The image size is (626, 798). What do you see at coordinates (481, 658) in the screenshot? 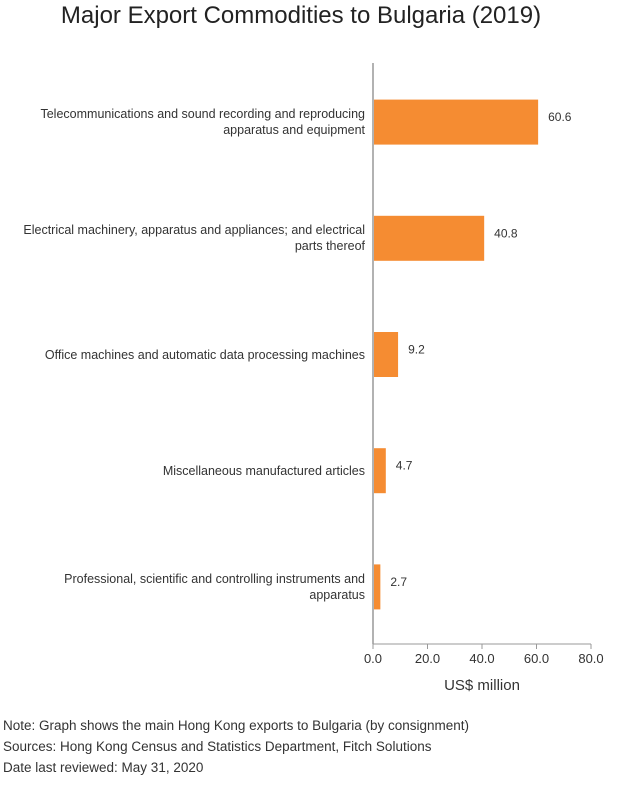
I see `x-tick-label: 40.0` at bounding box center [481, 658].